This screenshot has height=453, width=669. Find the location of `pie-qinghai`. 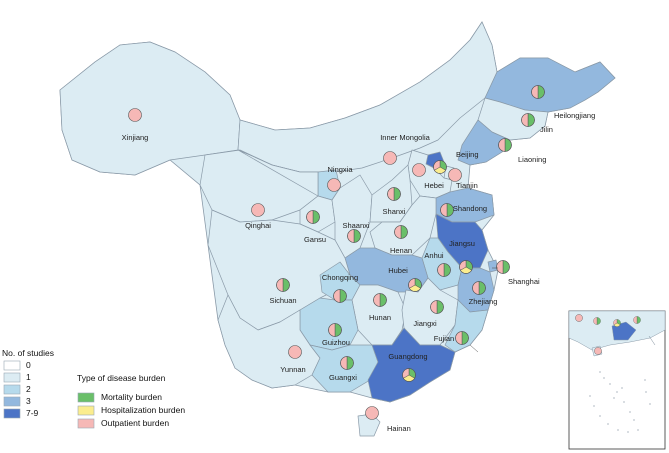

pie-qinghai is located at coordinates (258, 210).